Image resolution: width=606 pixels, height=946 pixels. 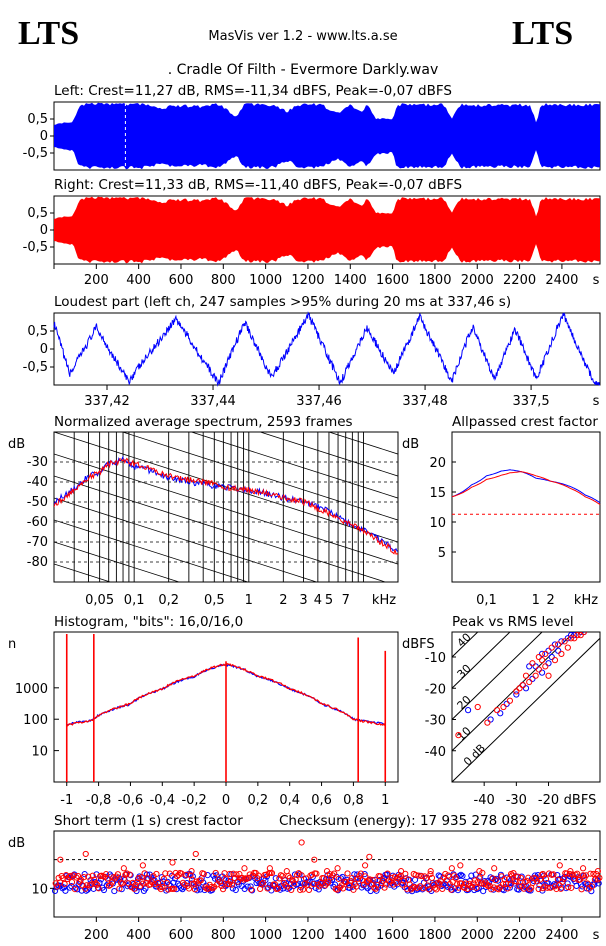 What do you see at coordinates (226, 506) in the screenshot?
I see `spectrum-series` at bounding box center [226, 506].